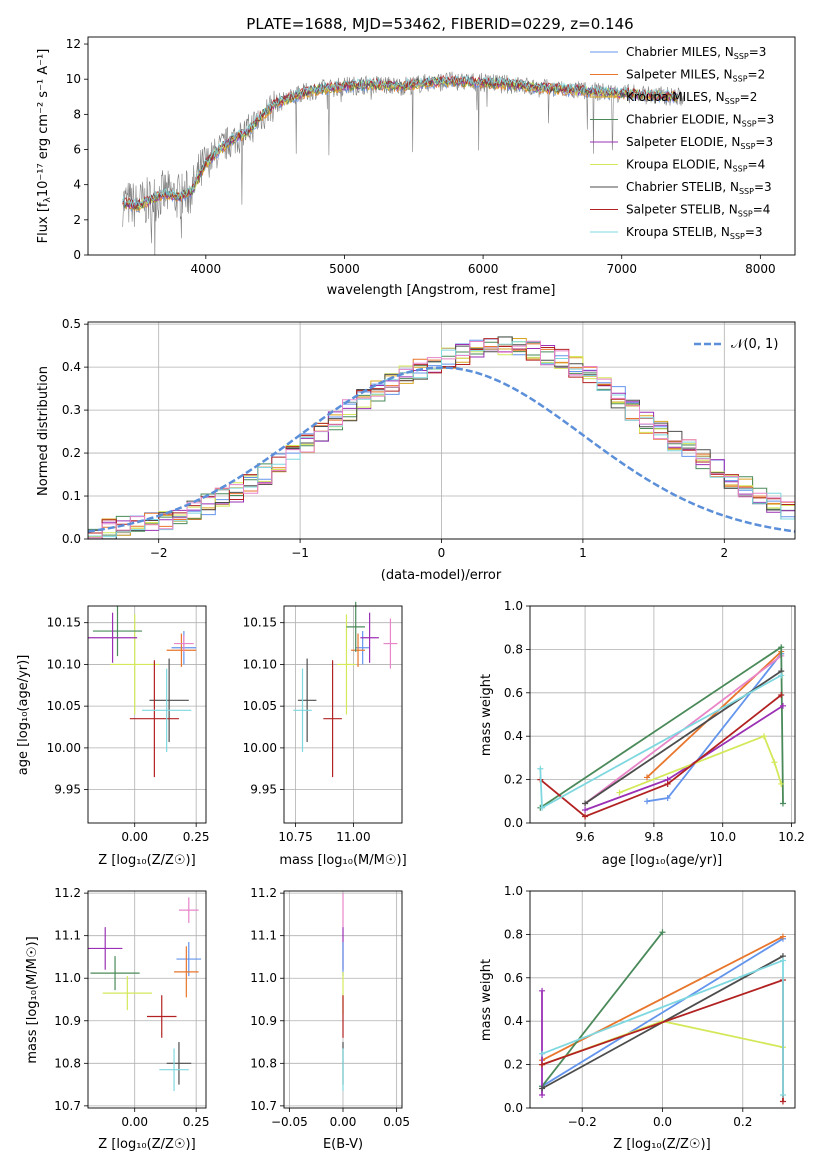 The image size is (819, 1170). Describe the element at coordinates (722, 837) in the screenshot. I see `x-tick-label: 10.0` at that location.